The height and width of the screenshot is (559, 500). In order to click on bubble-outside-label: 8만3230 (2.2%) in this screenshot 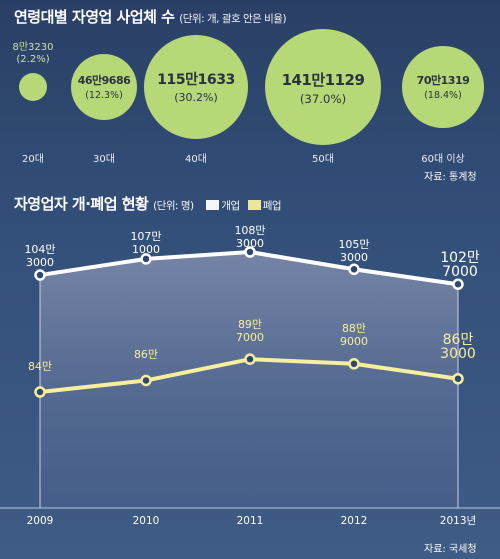, I will do `click(33, 54)`.